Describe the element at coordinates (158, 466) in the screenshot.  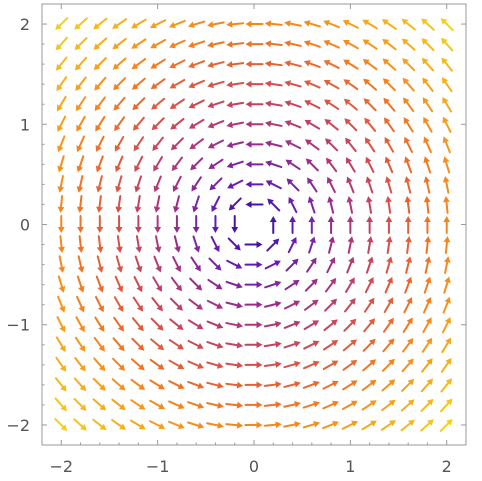
I see `x-tick-label: −1` at that location.